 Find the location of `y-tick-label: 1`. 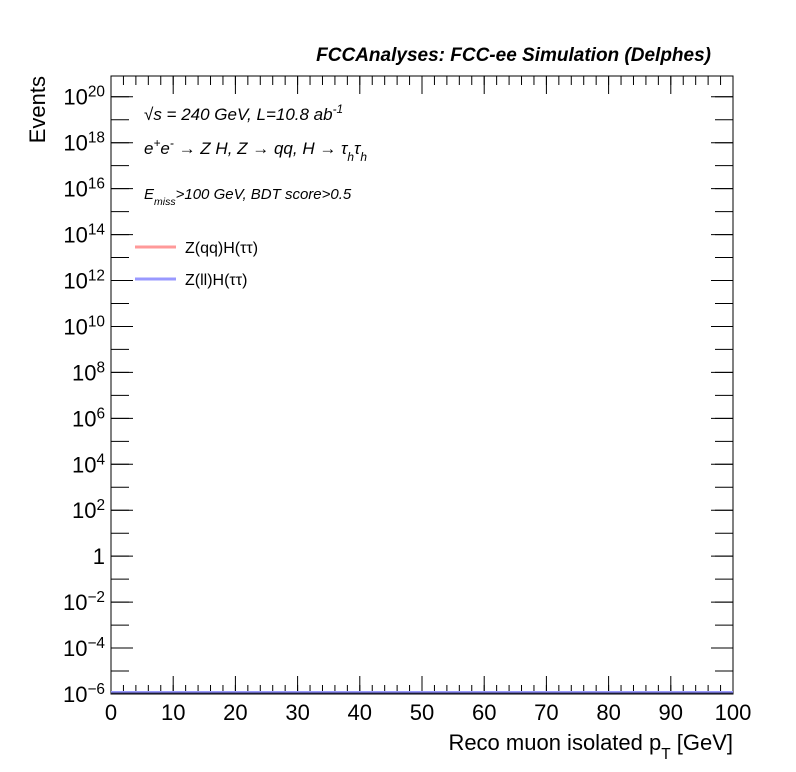

y-tick-label: 1 is located at coordinates (99, 556).